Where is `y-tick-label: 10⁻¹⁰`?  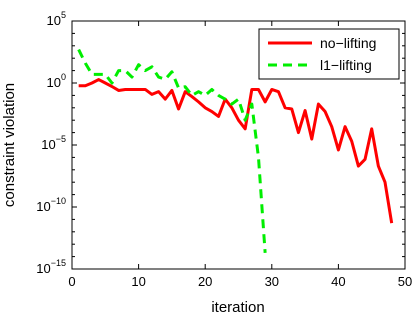 y-tick-label: 10⁻¹⁰ is located at coordinates (51, 205).